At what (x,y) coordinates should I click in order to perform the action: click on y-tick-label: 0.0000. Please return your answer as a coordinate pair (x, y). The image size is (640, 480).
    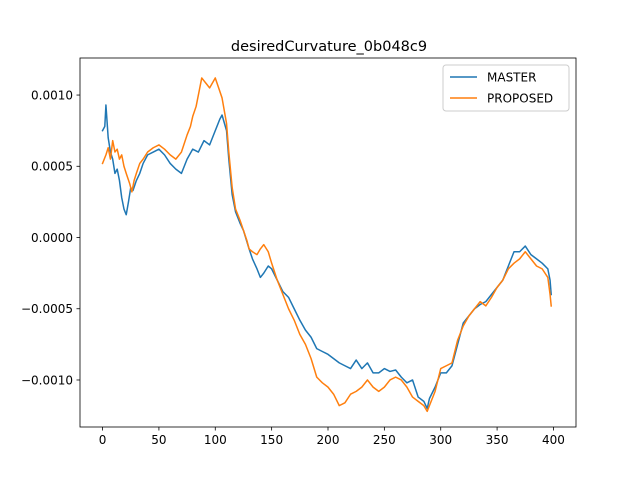
    Looking at the image, I should click on (52, 238).